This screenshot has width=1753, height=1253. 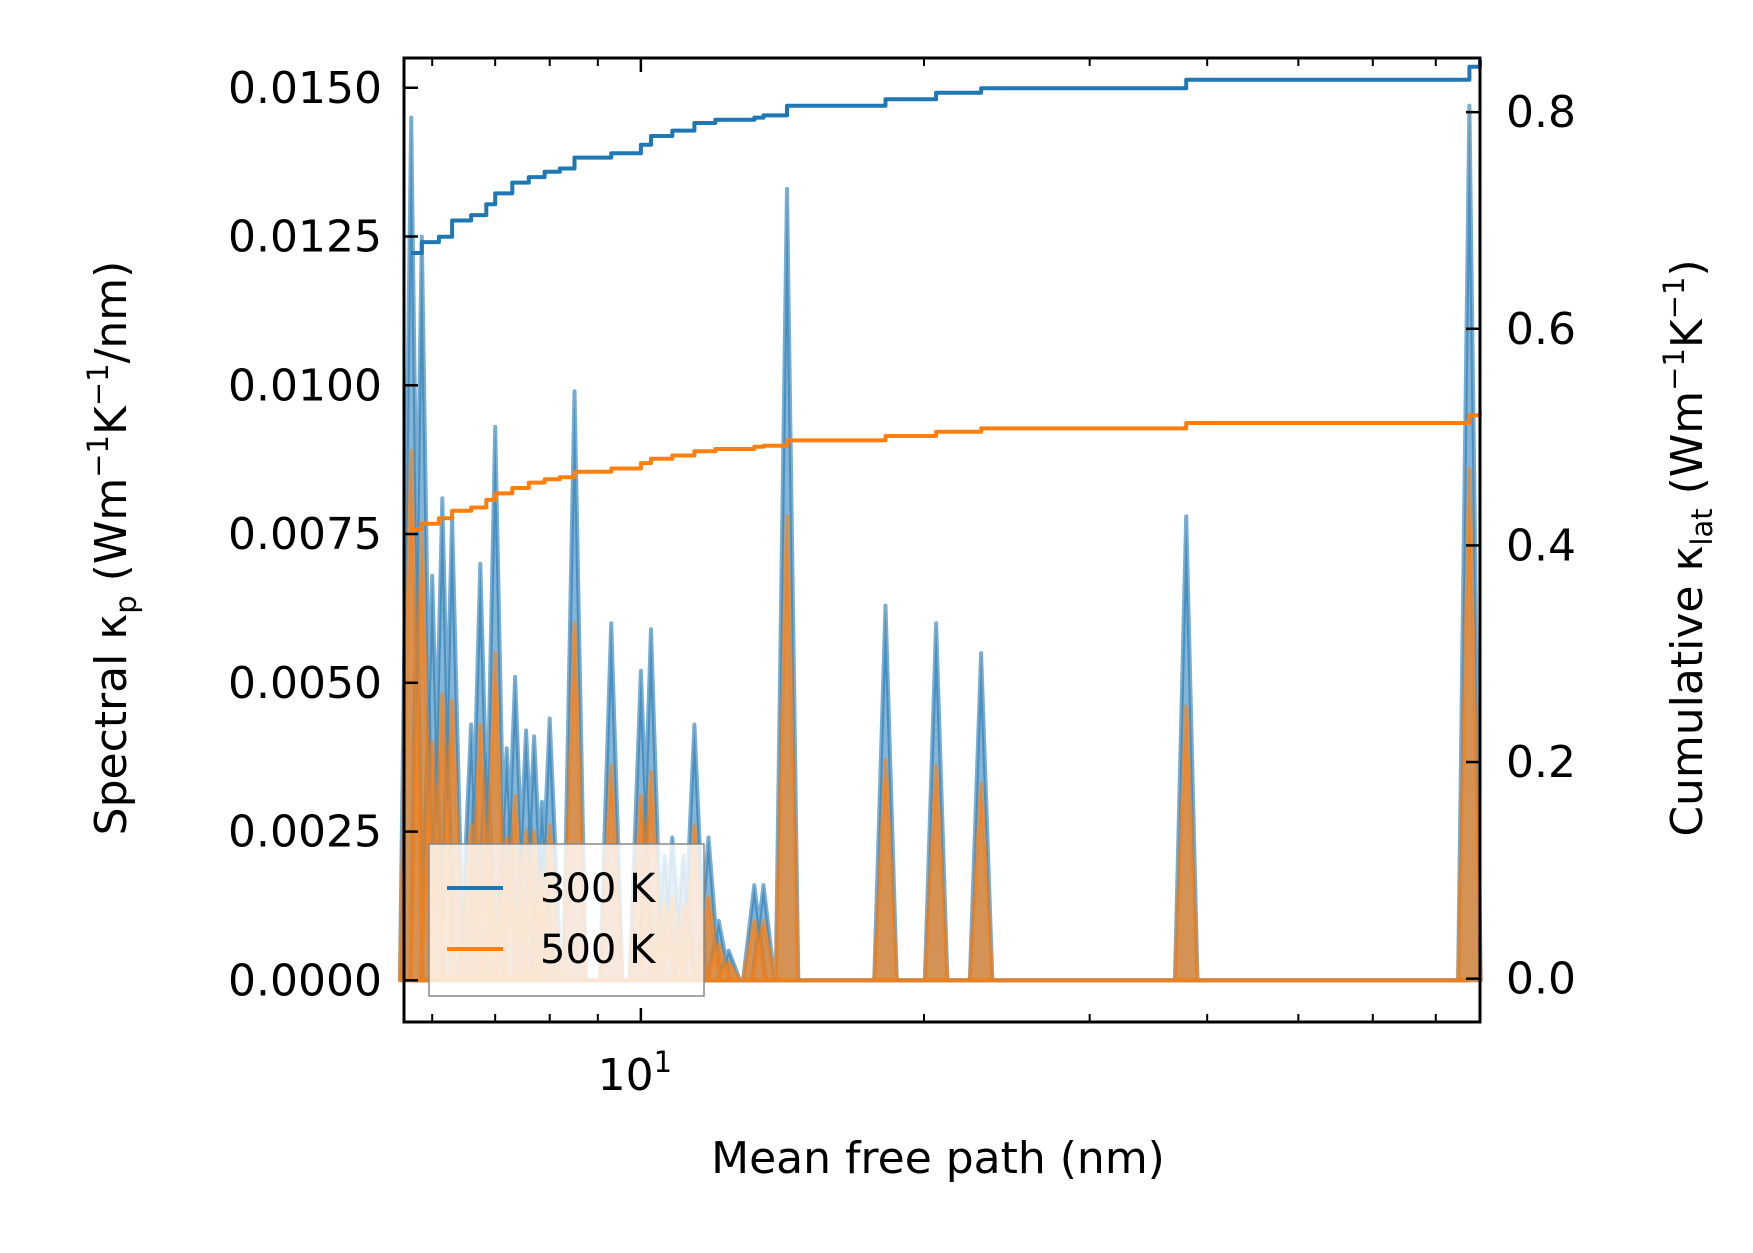 What do you see at coordinates (598, 950) in the screenshot?
I see `legend-label-500k: 500 K` at bounding box center [598, 950].